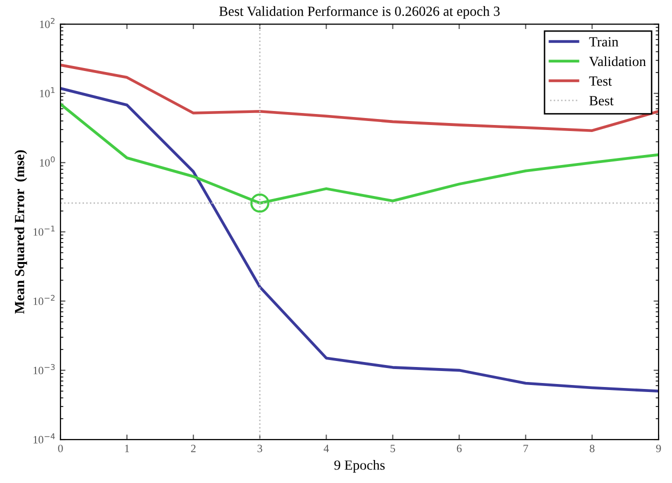 This screenshot has width=672, height=483. I want to click on x-axis-title: 9 Epochs, so click(359, 466).